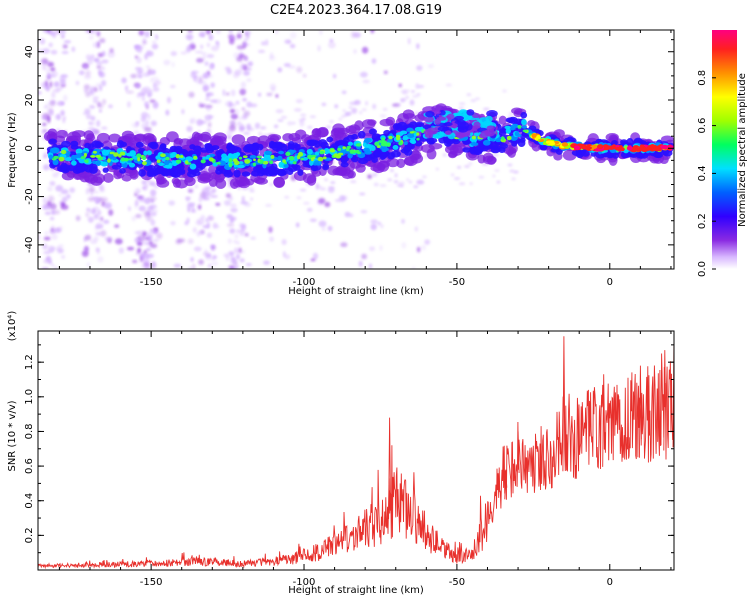  I want to click on x-tick-label: -50, so click(457, 282).